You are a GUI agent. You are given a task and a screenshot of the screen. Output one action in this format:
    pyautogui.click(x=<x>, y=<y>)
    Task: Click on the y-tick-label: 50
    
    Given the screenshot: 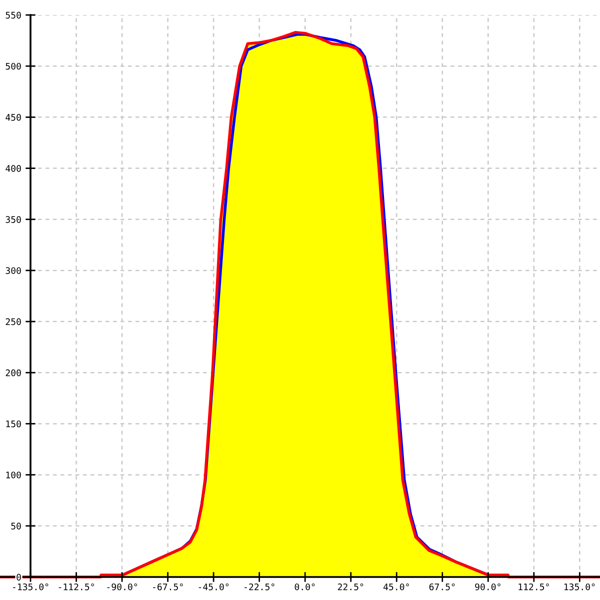 What is the action you would take?
    pyautogui.click(x=16, y=526)
    